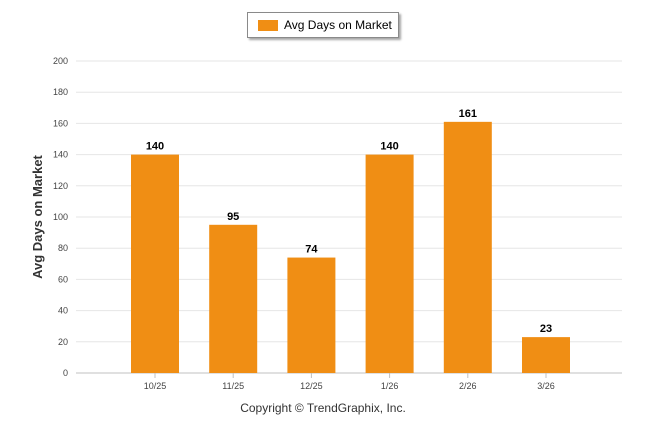 The width and height of the screenshot is (646, 434). I want to click on data-label: 95, so click(233, 217).